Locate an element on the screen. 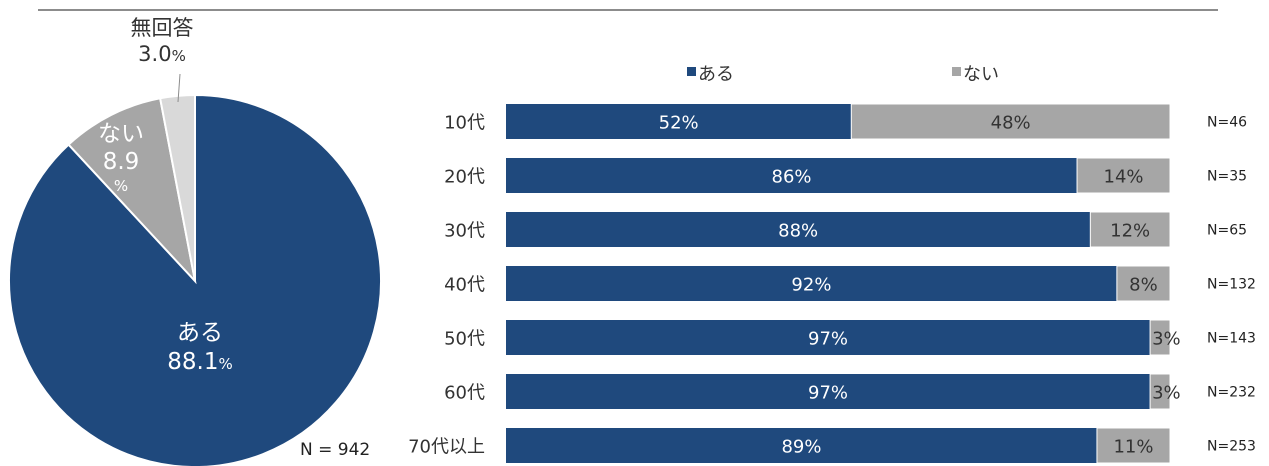 Image resolution: width=1269 pixels, height=466 pixels. pie-n-label: N = 942 is located at coordinates (335, 450).